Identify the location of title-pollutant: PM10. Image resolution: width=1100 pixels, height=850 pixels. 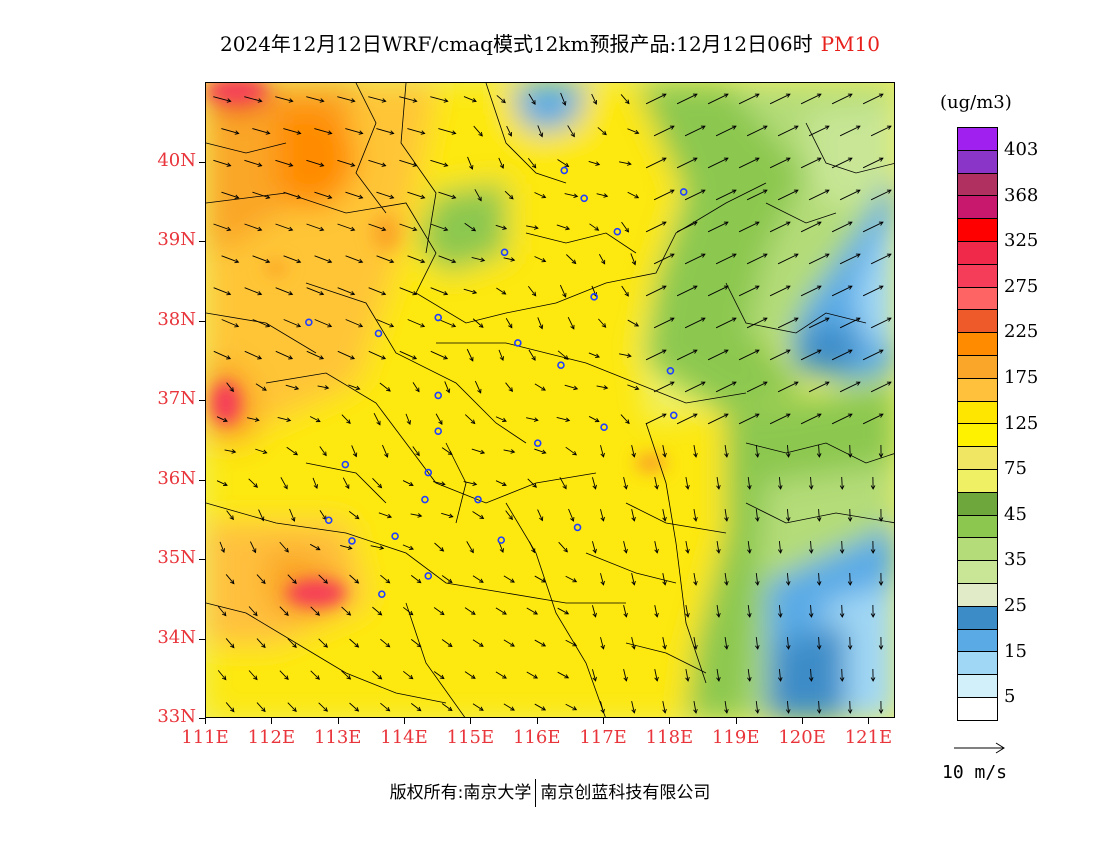
(850, 44).